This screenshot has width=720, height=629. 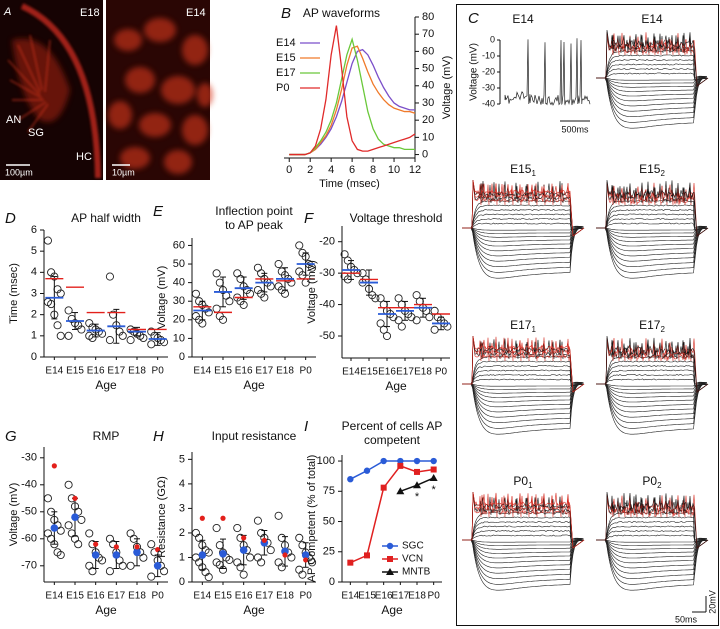 What do you see at coordinates (488, 71) in the screenshot?
I see `y-tick-label: -20` at bounding box center [488, 71].